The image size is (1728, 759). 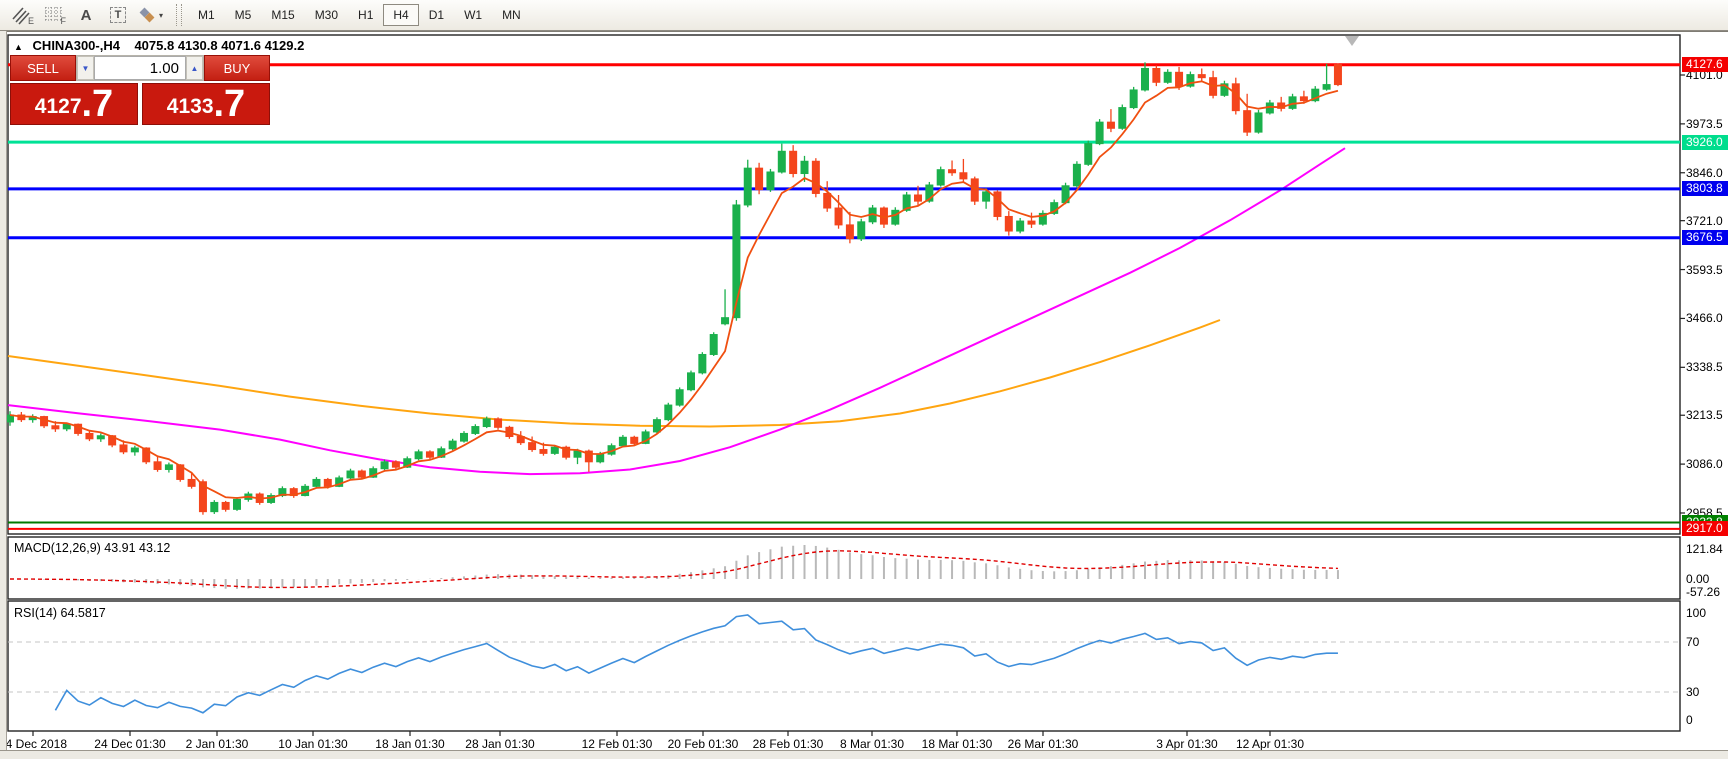 What do you see at coordinates (206, 15) in the screenshot?
I see `timeframe-button-m1: M1` at bounding box center [206, 15].